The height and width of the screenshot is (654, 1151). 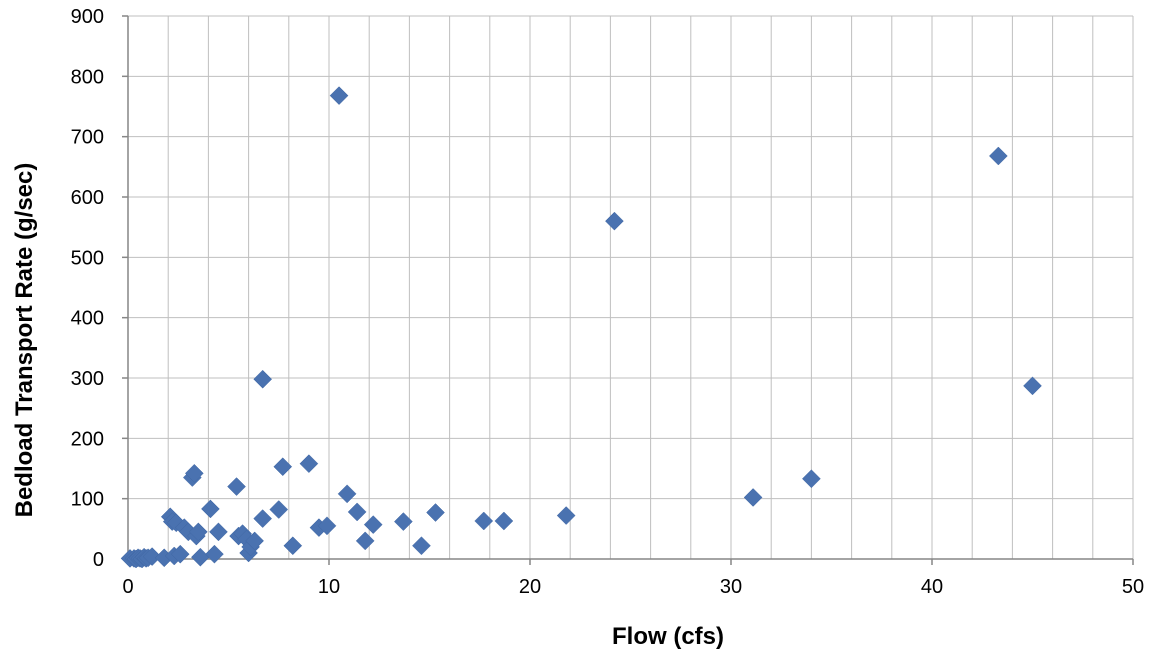 What do you see at coordinates (87, 17) in the screenshot?
I see `y-tick-label: 900` at bounding box center [87, 17].